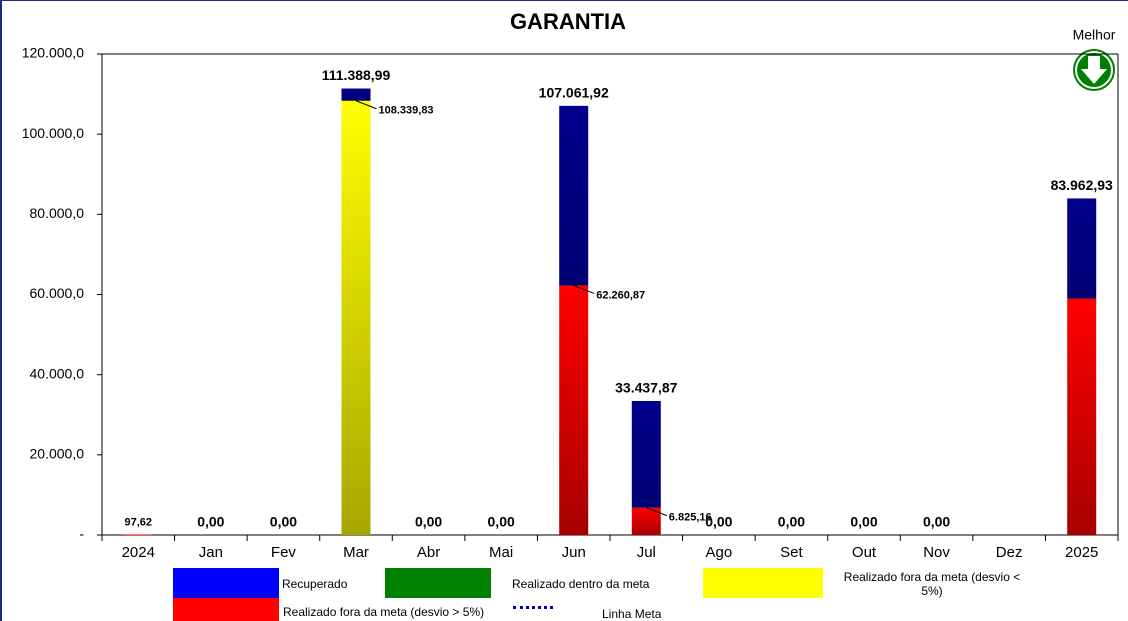 The image size is (1128, 621). I want to click on y-tick-label: 60.000,0, so click(57, 293).